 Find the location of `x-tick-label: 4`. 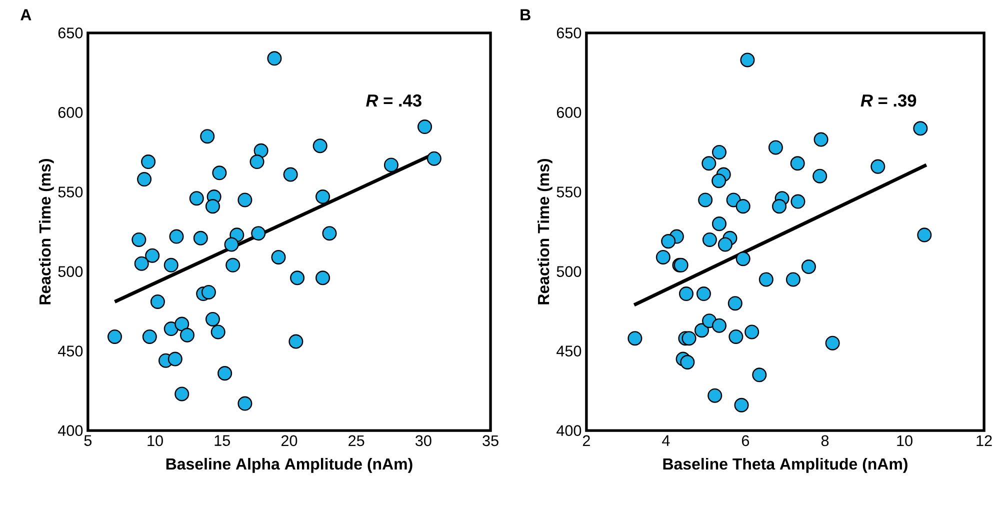

x-tick-label: 4 is located at coordinates (666, 441).